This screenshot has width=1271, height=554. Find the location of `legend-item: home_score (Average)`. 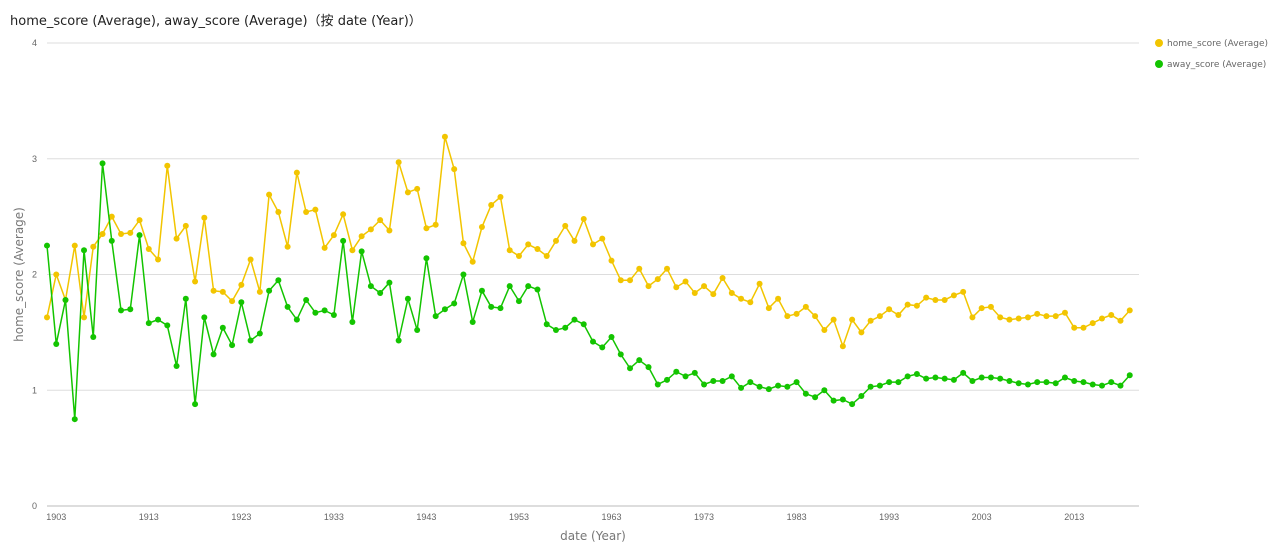

legend-item: home_score (Average) is located at coordinates (1211, 44).